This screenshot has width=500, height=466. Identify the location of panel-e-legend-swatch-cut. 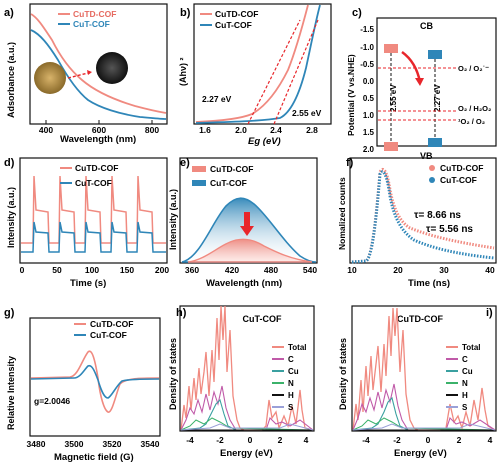
(199, 183).